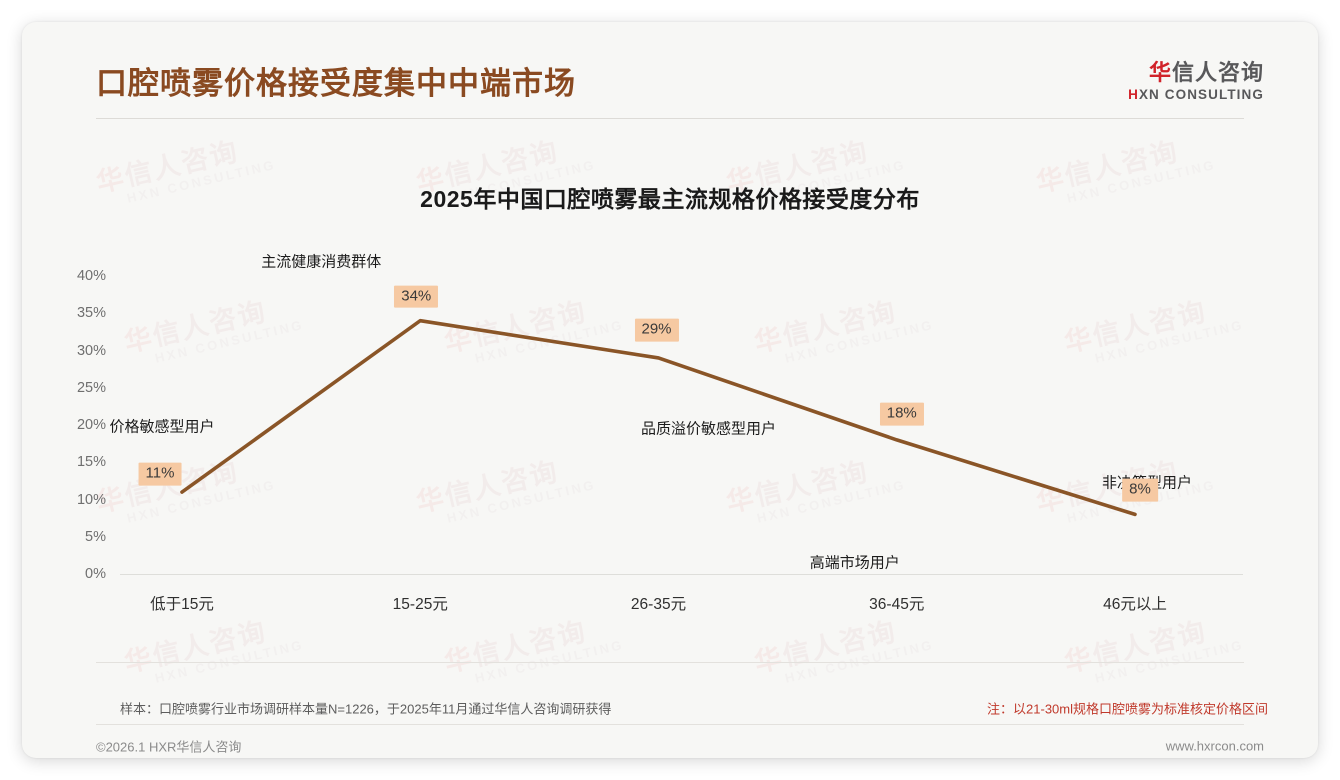  I want to click on y-axis-tick-label: 20%, so click(91, 425).